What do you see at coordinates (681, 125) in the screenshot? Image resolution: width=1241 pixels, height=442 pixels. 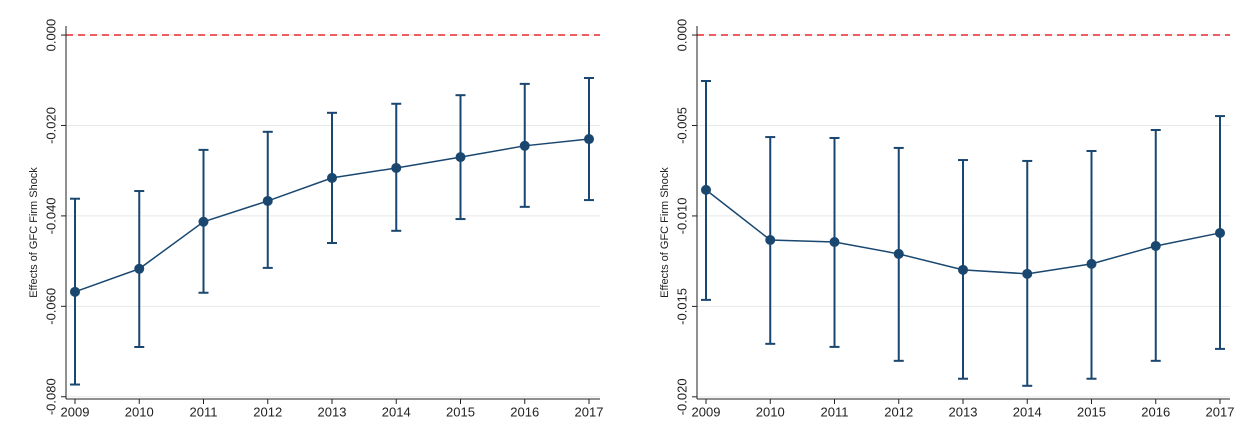 I see `y-tick-label: -0.005` at bounding box center [681, 125].